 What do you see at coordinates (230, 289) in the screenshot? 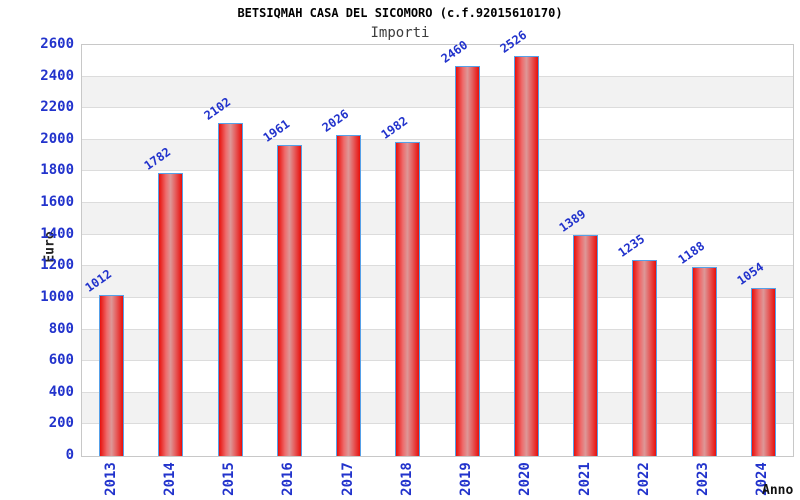
I see `bar-2015` at bounding box center [230, 289].